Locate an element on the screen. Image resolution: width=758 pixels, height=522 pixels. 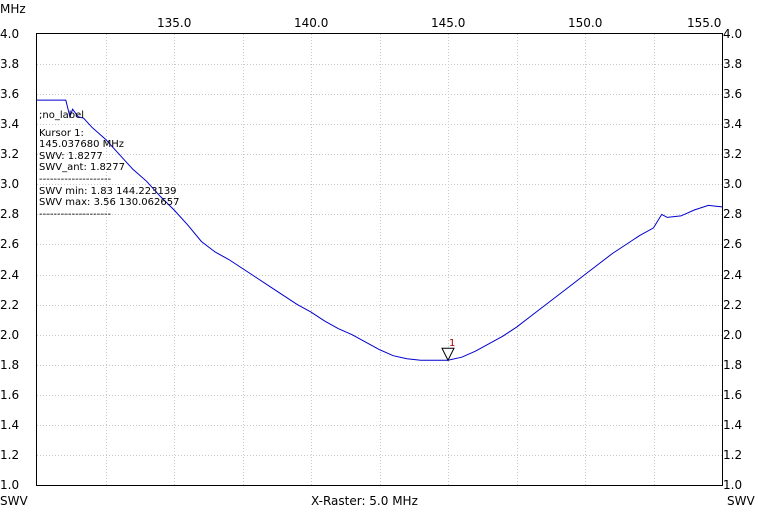
y-tick-label-left: 3.4 is located at coordinates (10, 124).